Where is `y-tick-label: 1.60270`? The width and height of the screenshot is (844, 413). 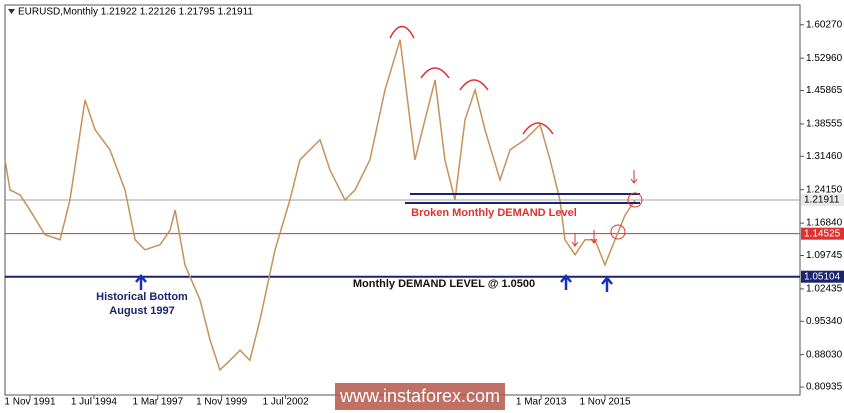 y-tick-label: 1.60270 is located at coordinates (824, 24).